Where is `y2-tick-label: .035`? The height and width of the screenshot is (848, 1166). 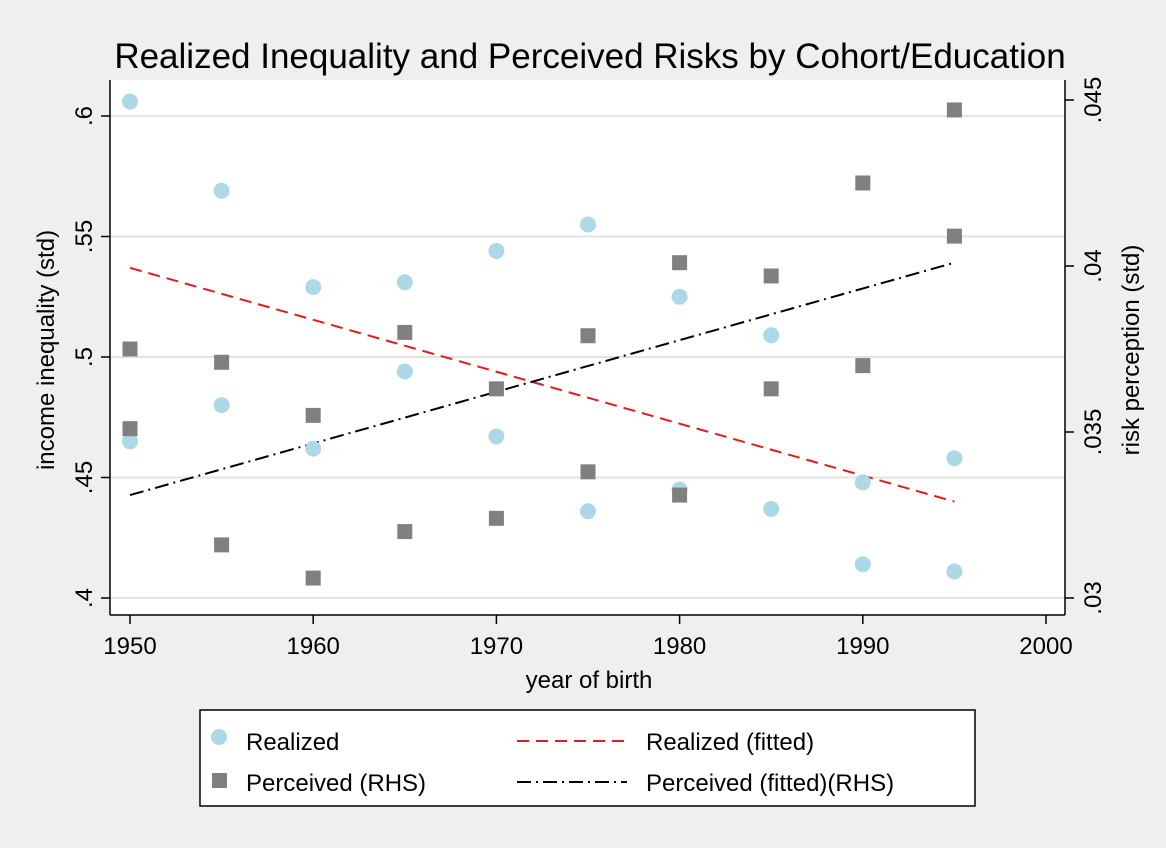 y2-tick-label: .035 is located at coordinates (1093, 432).